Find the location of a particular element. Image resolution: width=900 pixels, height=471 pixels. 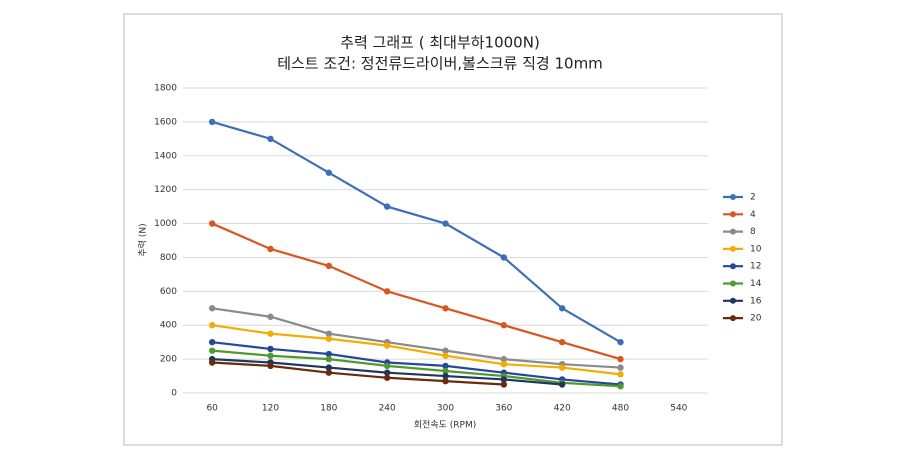

y-tick-label: 800 is located at coordinates (168, 258).